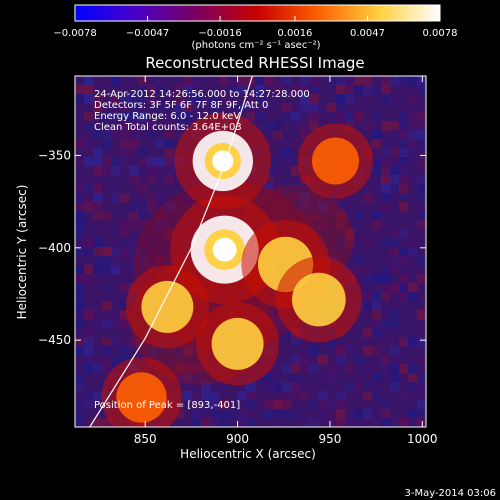 This screenshot has height=500, width=500. Describe the element at coordinates (294, 33) in the screenshot. I see `colorbar-tick-label: 0.0016` at that location.